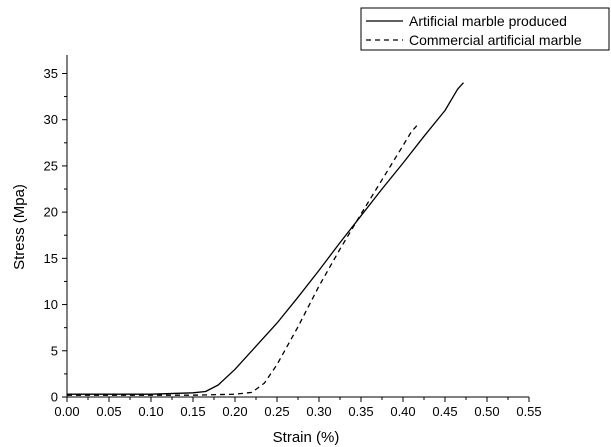 The width and height of the screenshot is (611, 447). What do you see at coordinates (54, 397) in the screenshot?
I see `y-tick-label: 0` at bounding box center [54, 397].